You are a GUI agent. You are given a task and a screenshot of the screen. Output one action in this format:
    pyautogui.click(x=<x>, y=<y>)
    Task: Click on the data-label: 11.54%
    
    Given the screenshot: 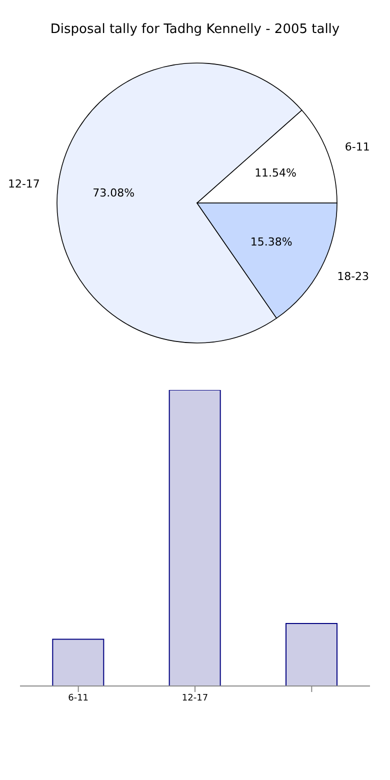 What is the action you would take?
    pyautogui.click(x=275, y=173)
    